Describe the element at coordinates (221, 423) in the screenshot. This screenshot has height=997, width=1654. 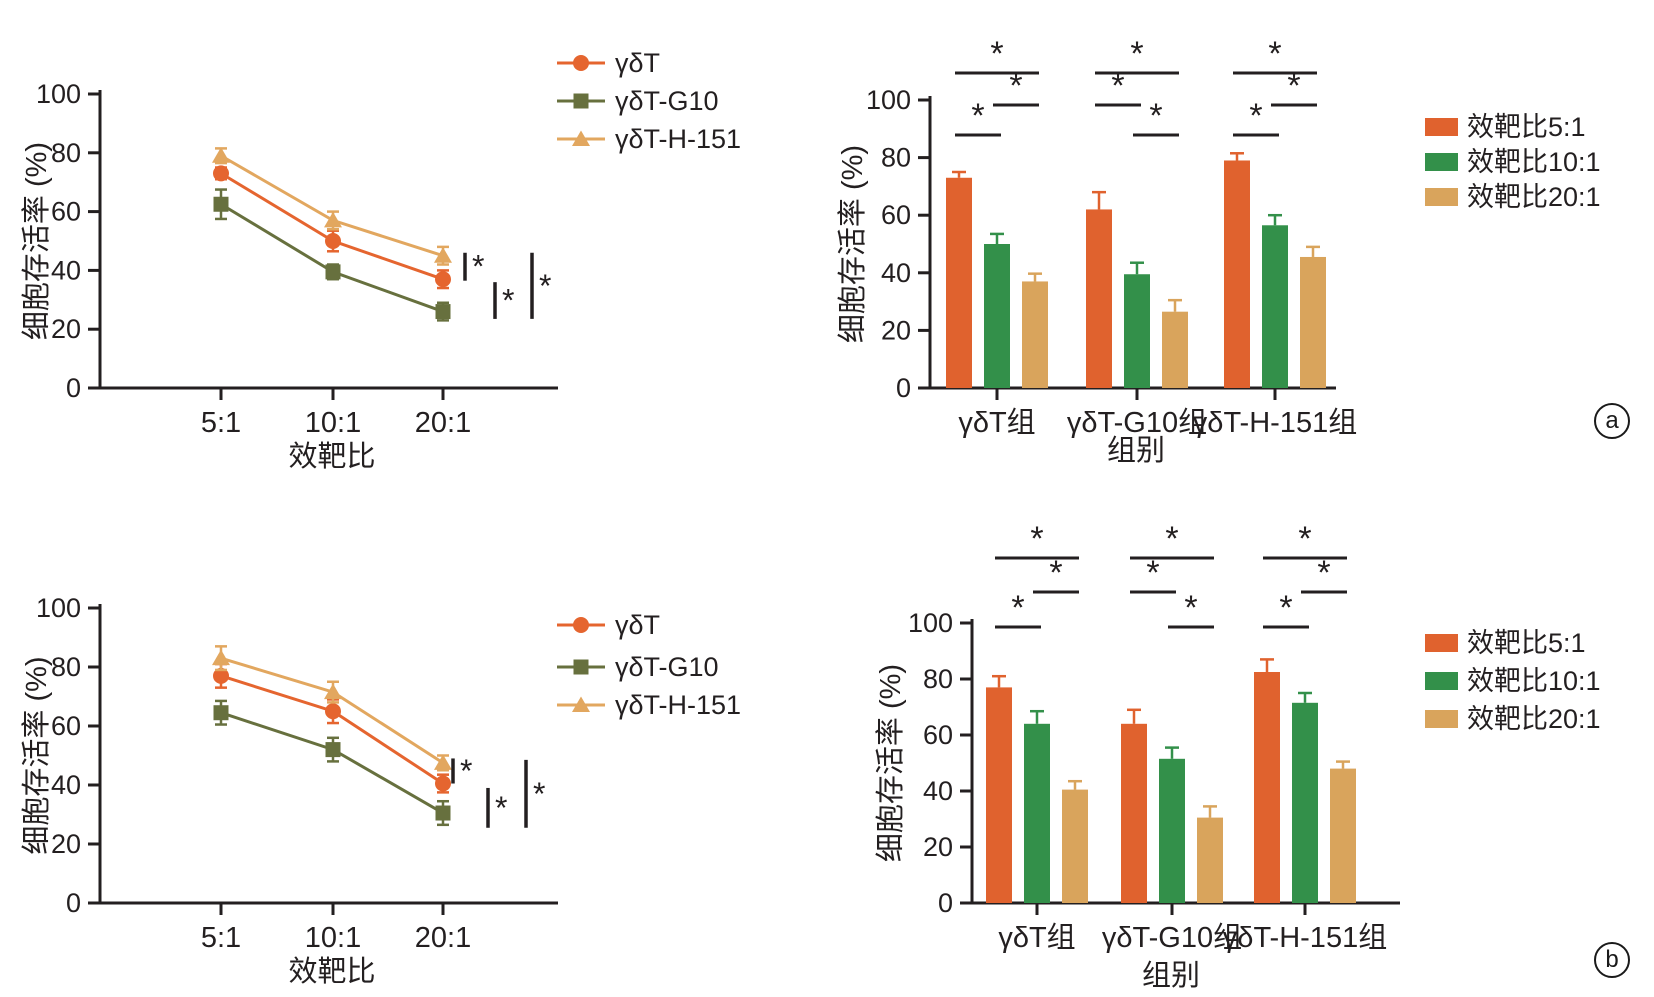
I see `x-tick-label: 5:1` at that location.